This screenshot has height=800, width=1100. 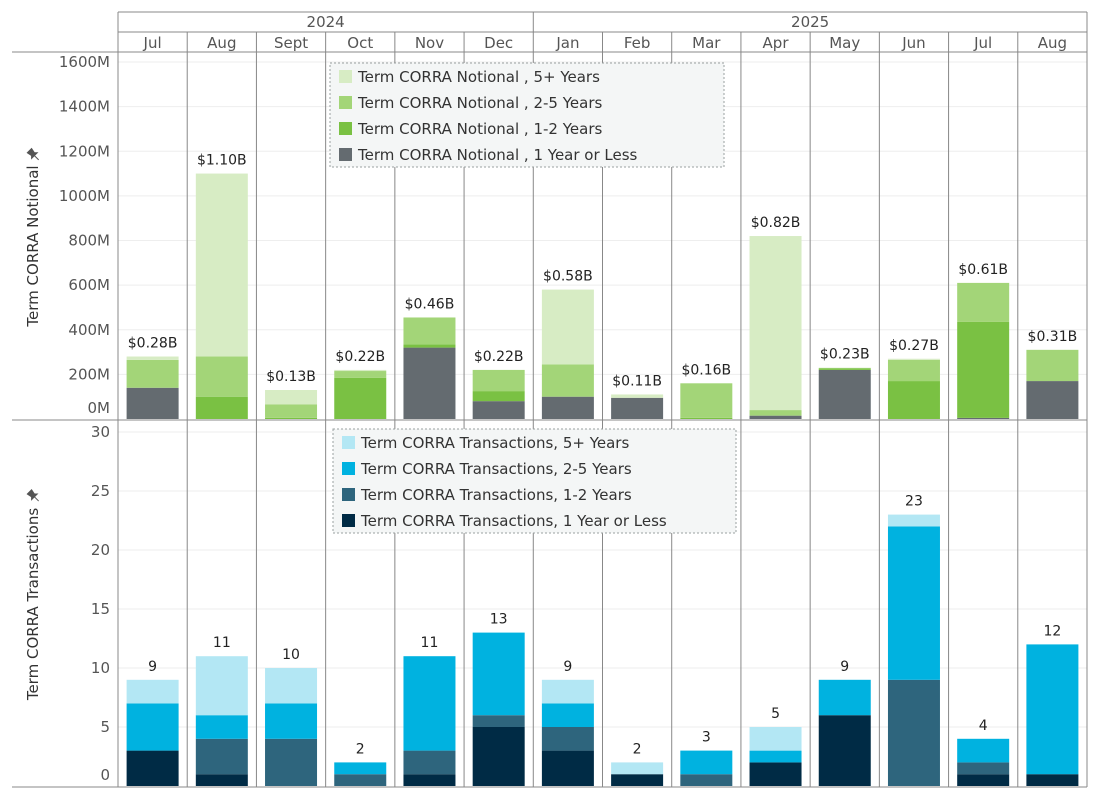 I want to click on month-label: Dec, so click(x=498, y=43).